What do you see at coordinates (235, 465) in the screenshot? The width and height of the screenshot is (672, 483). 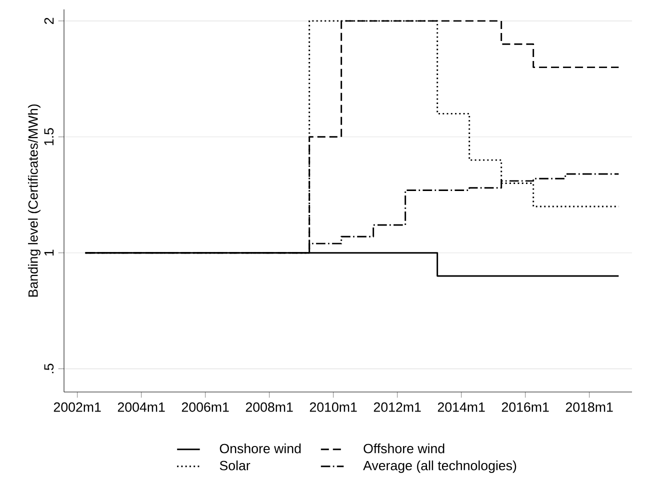 I see `legend-label: Solar` at bounding box center [235, 465].